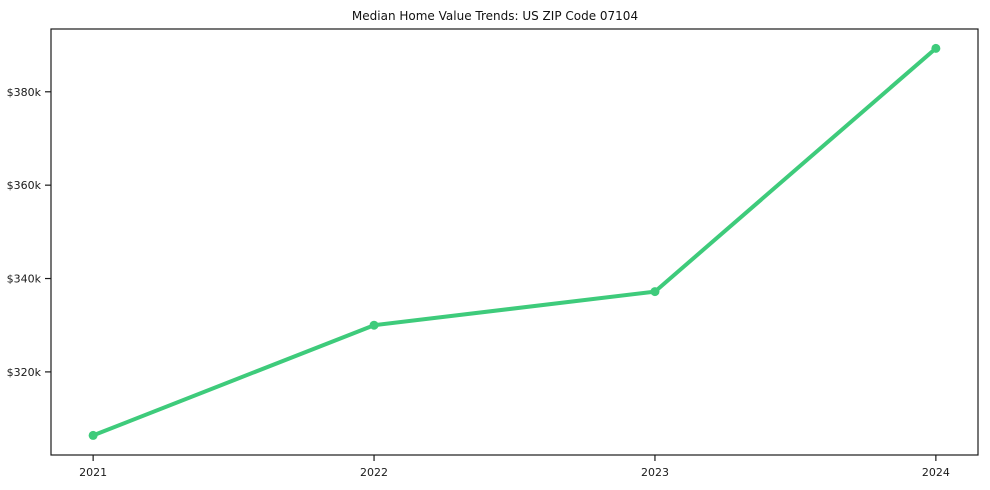  Describe the element at coordinates (24, 185) in the screenshot. I see `y-tick-label: $360k` at that location.